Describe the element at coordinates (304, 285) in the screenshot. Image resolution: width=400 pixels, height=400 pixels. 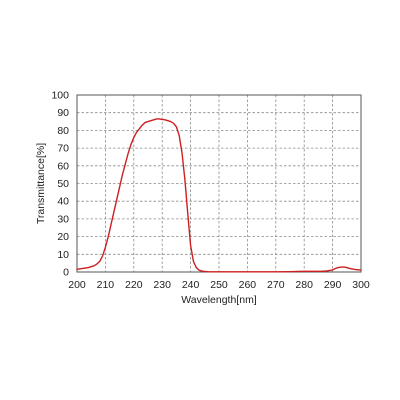
I see `x-tick-label: 280` at that location.